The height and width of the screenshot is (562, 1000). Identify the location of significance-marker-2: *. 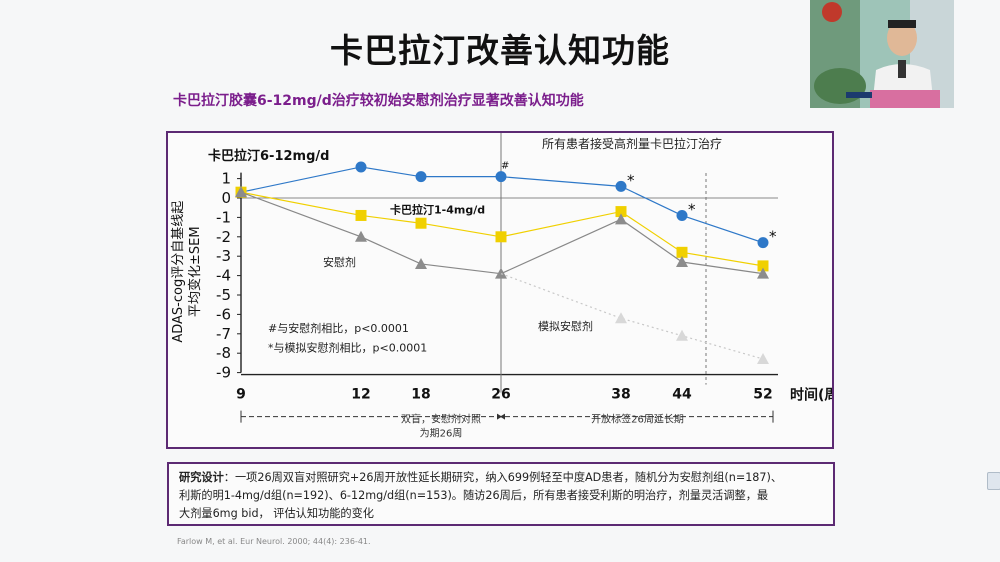
(692, 209).